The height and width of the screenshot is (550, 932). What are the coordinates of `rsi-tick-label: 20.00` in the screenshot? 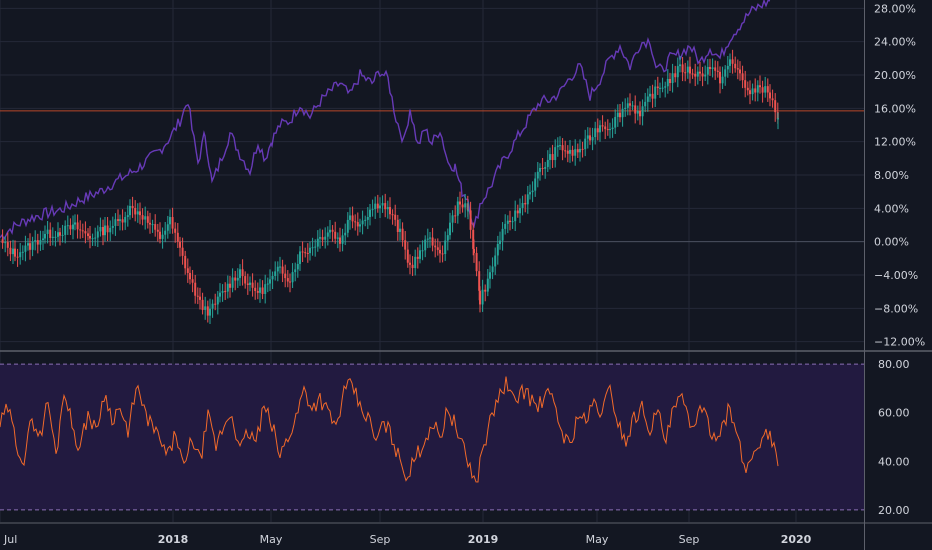 It's located at (894, 510).